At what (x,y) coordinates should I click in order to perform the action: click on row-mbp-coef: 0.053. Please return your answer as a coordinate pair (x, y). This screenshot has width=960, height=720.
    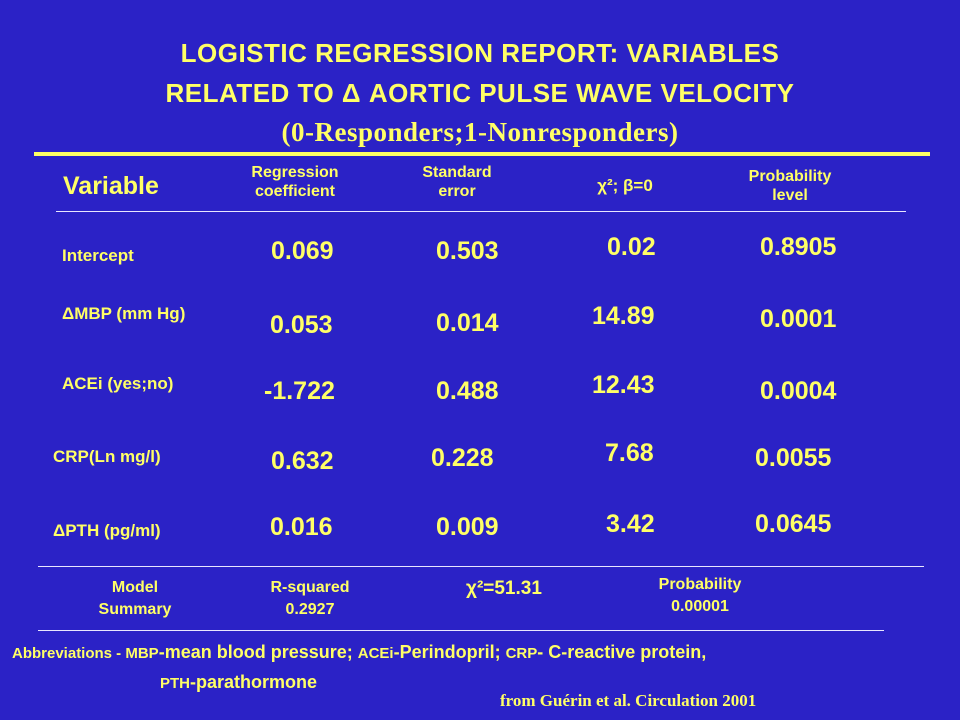
    Looking at the image, I should click on (301, 325).